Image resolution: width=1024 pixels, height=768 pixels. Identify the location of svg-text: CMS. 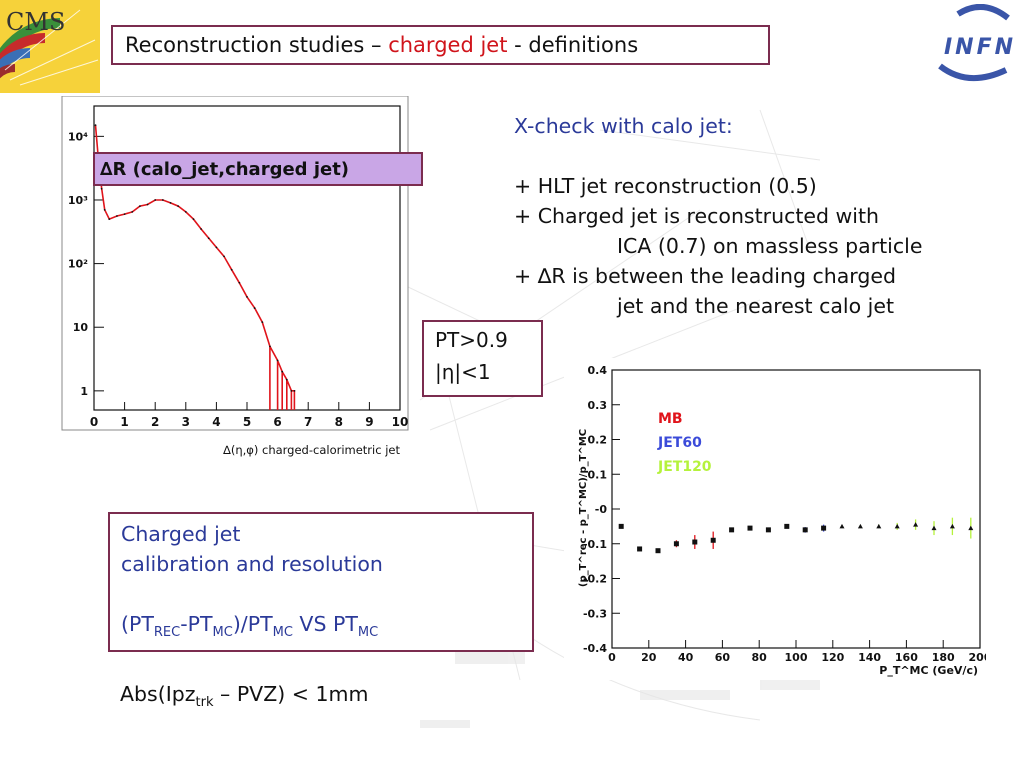
(35, 22).